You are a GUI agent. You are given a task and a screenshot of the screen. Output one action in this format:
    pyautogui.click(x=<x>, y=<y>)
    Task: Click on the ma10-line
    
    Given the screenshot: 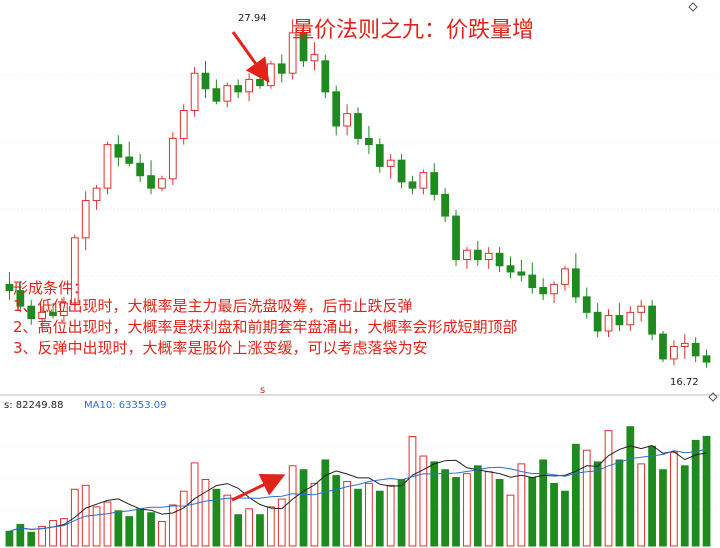 What is the action you would take?
    pyautogui.click(x=358, y=490)
    